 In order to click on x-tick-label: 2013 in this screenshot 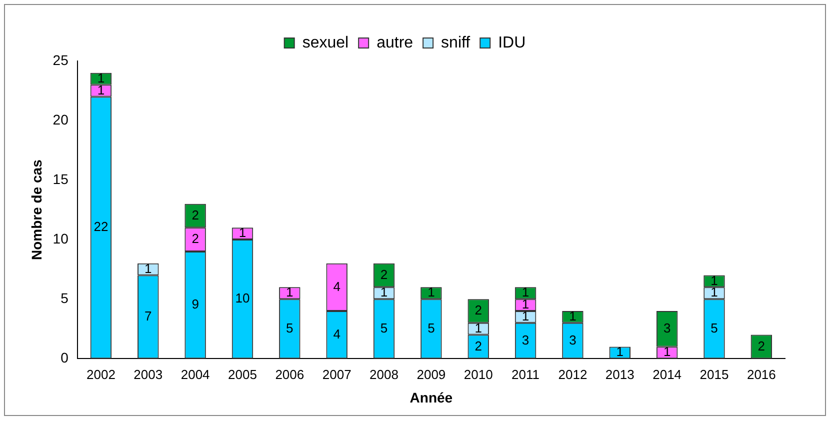, I will do `click(619, 374)`.